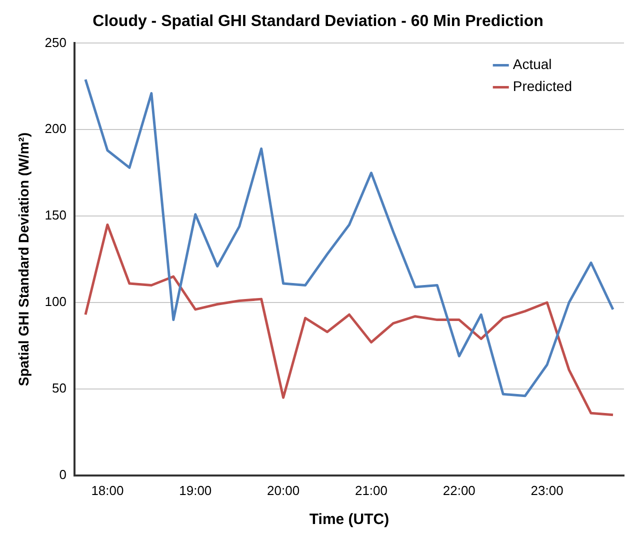 Image resolution: width=642 pixels, height=541 pixels. I want to click on x-tick-label: 18:00, so click(107, 490).